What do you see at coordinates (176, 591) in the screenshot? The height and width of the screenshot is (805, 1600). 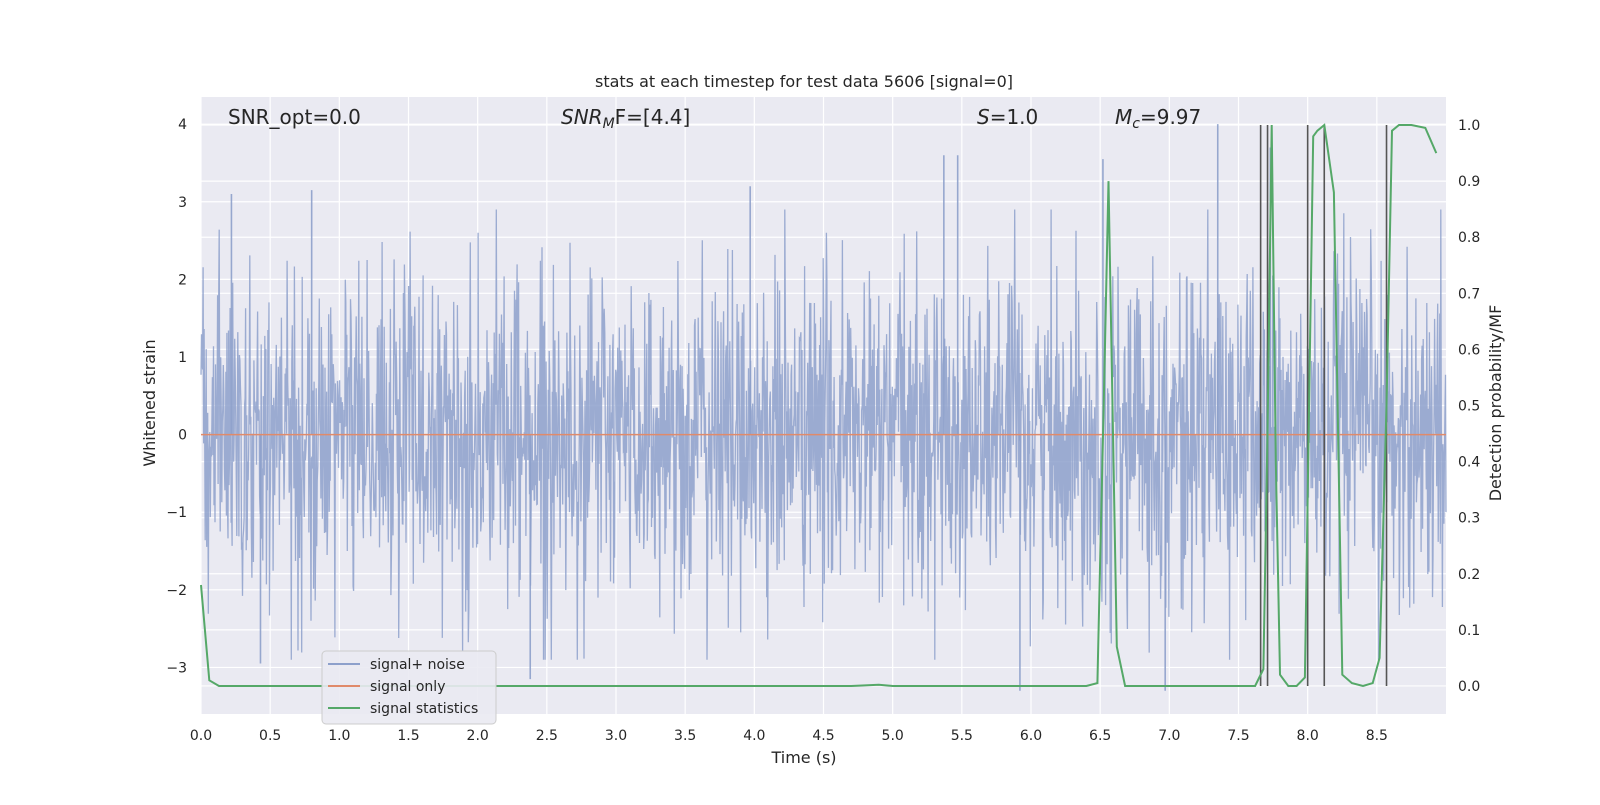 I see `y-left-tick-label: −2` at bounding box center [176, 591].